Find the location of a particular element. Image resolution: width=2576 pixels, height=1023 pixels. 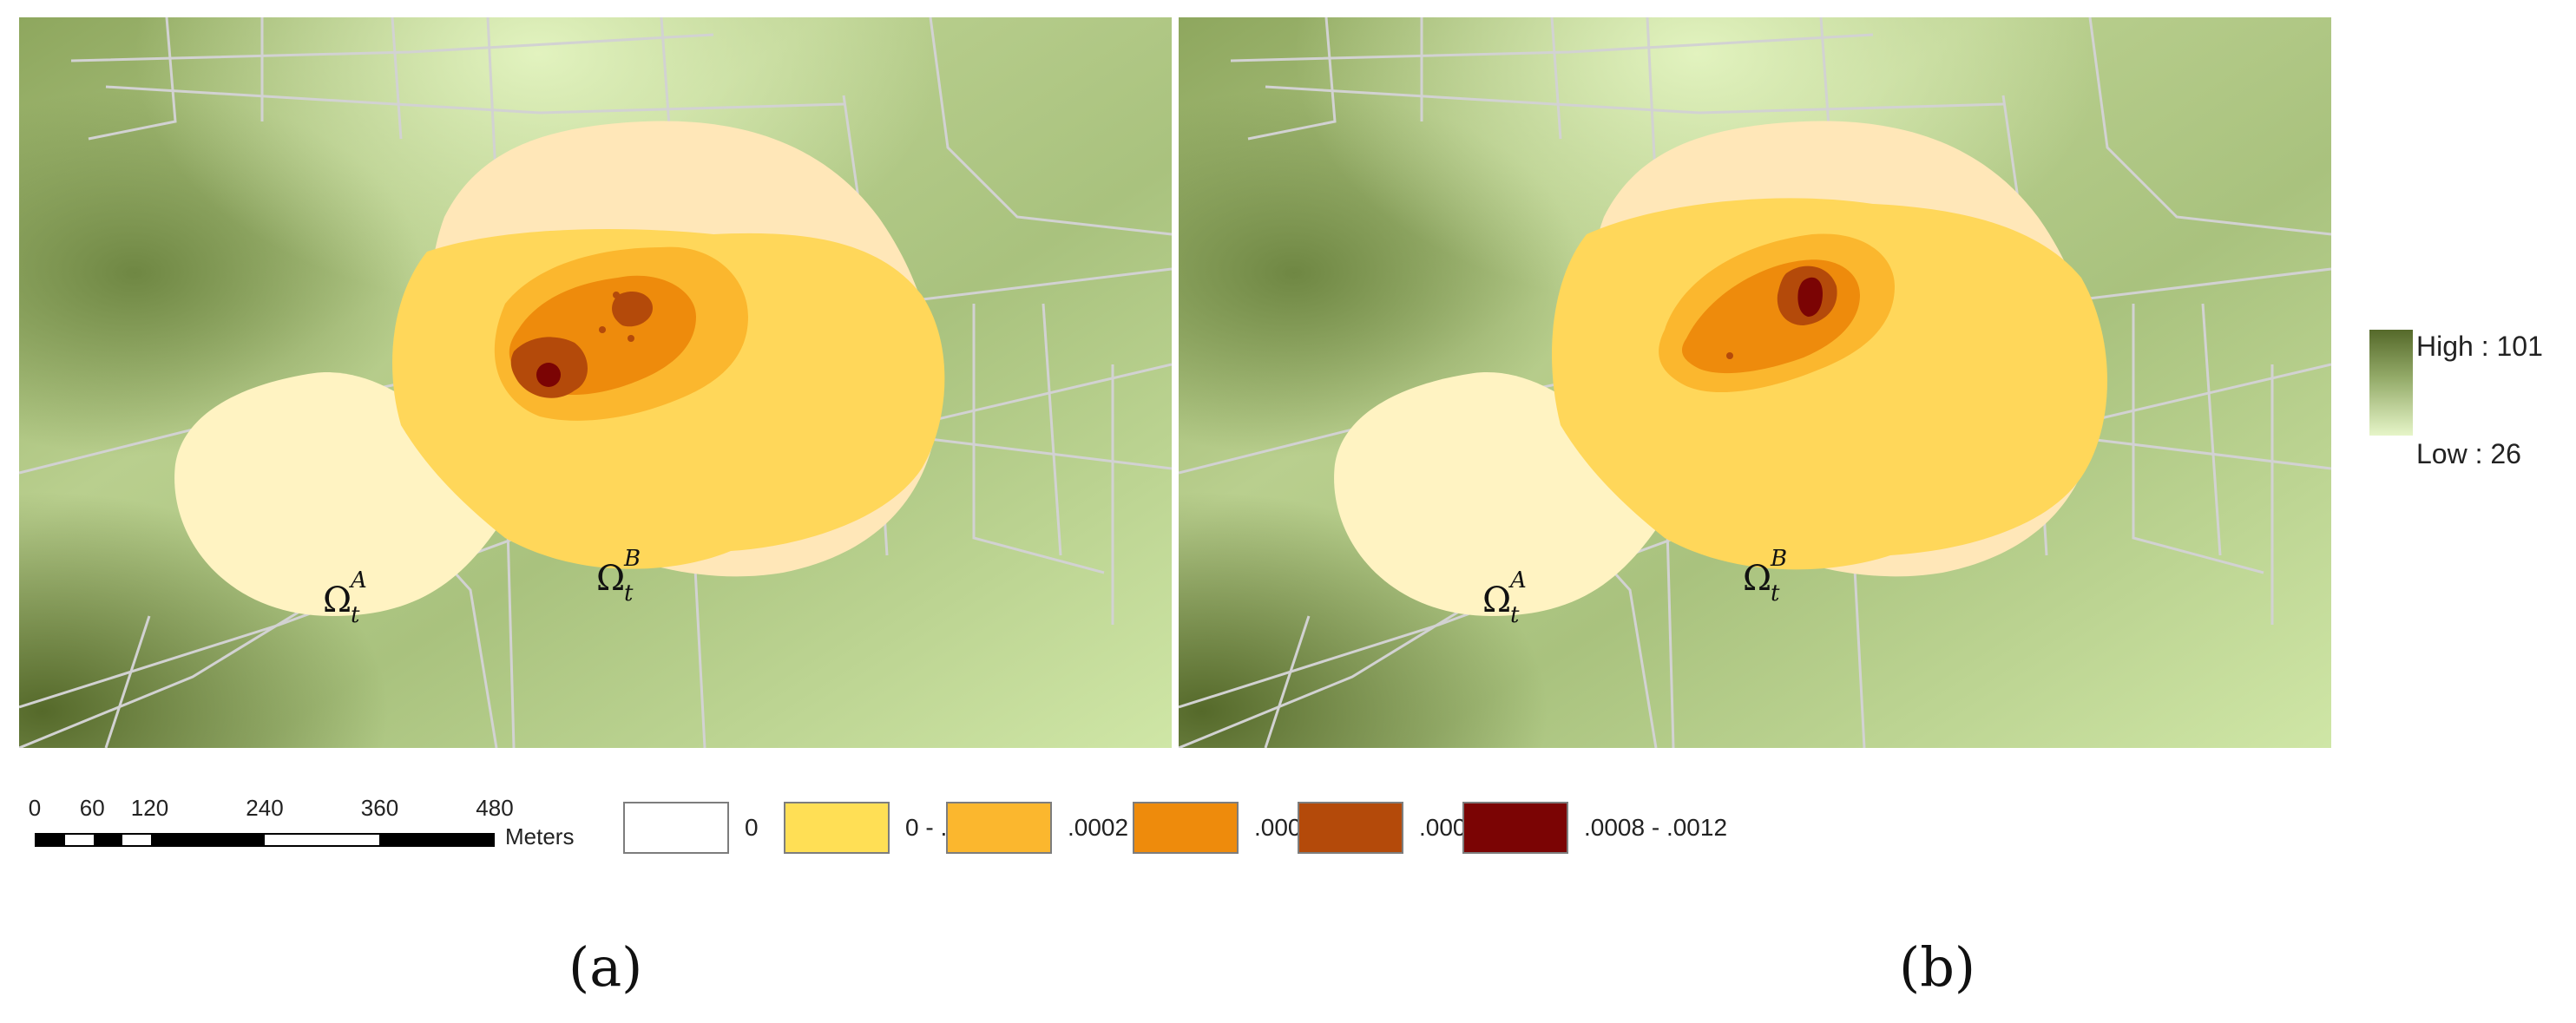

elevation-high-label: High : 101 is located at coordinates (2479, 347).